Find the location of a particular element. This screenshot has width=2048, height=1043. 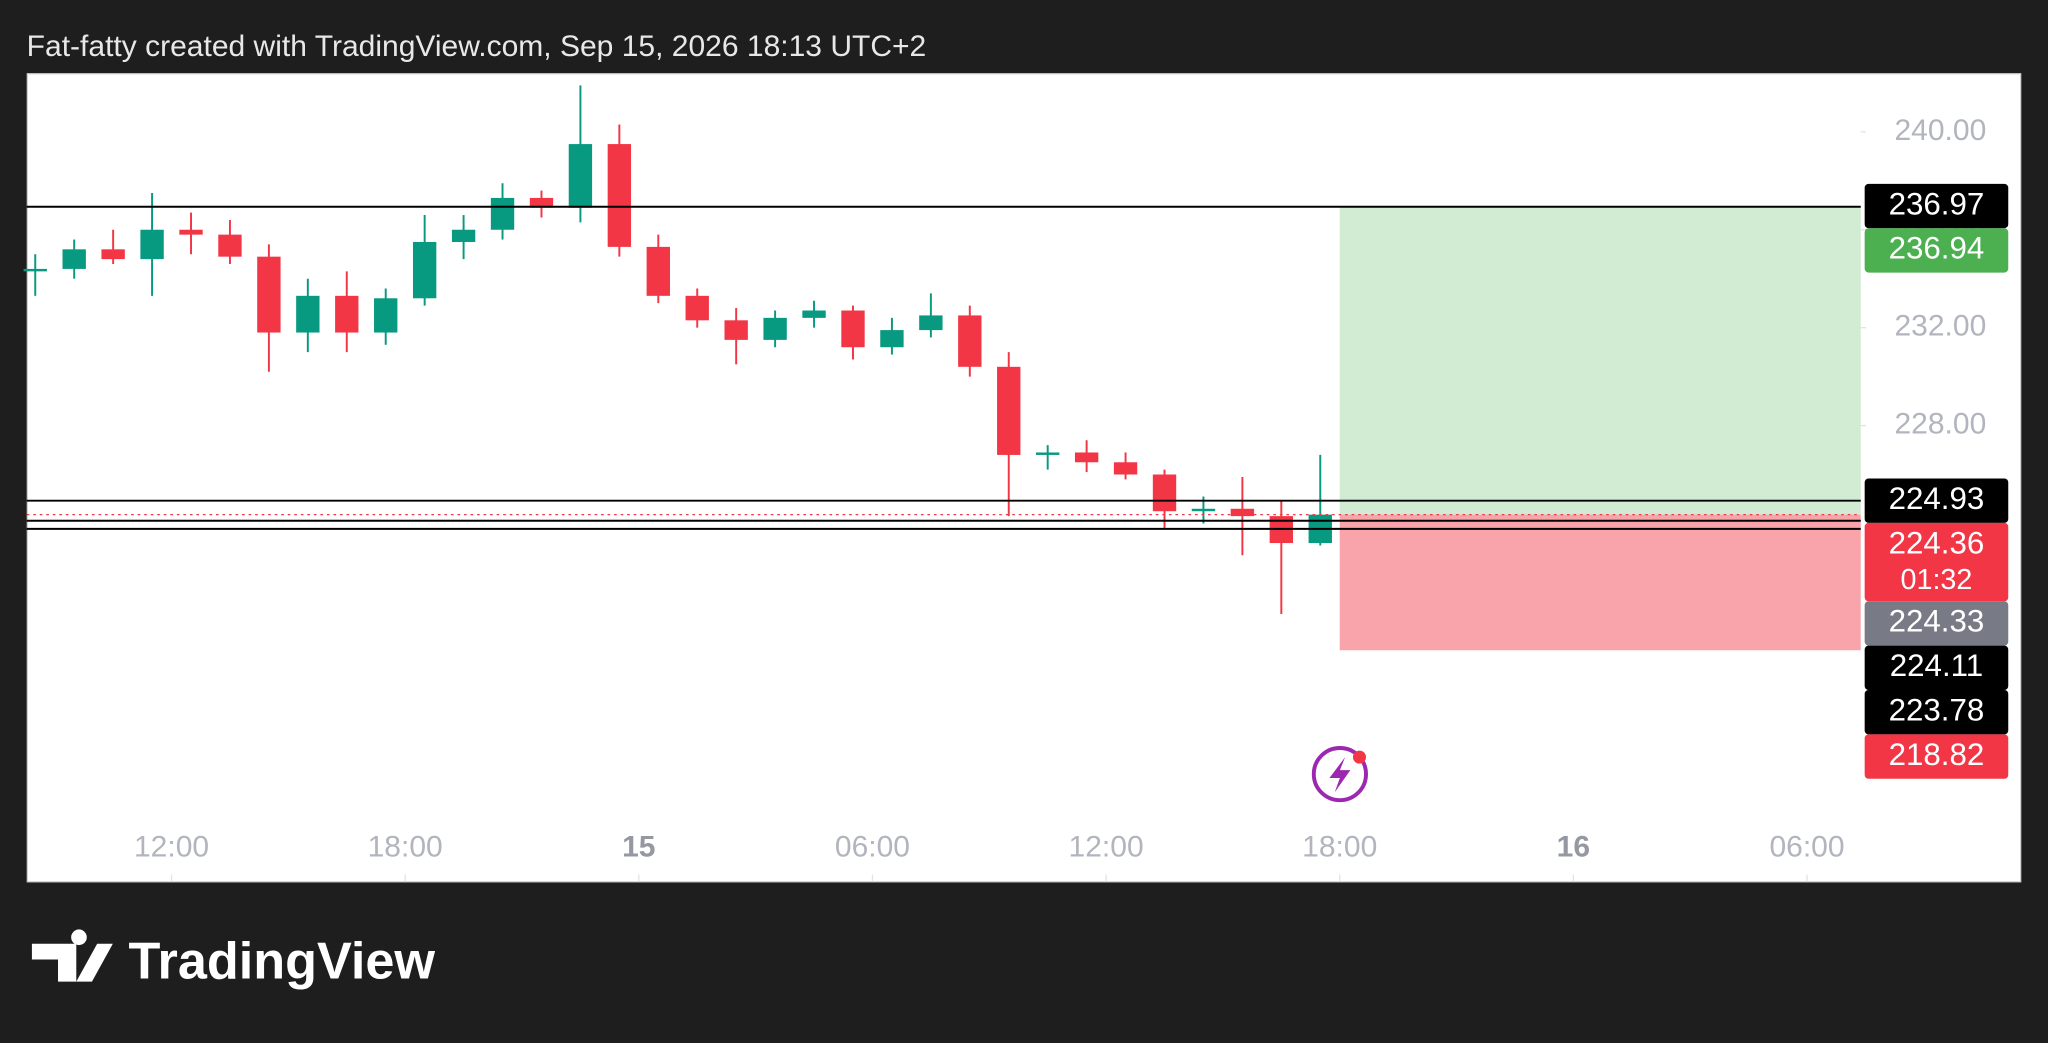

price-label: 236.94 is located at coordinates (1937, 248).